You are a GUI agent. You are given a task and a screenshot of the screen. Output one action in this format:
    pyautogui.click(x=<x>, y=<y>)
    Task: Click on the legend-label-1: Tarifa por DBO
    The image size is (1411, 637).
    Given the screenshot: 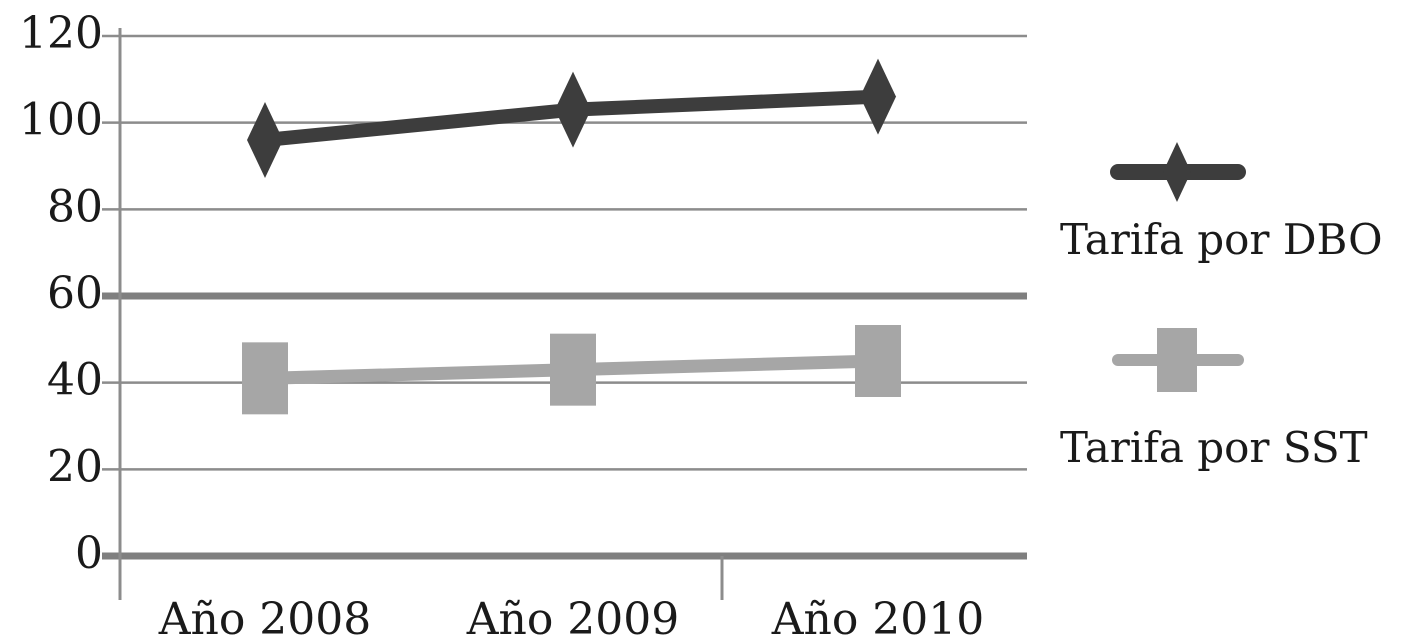 What is the action you would take?
    pyautogui.click(x=1221, y=239)
    